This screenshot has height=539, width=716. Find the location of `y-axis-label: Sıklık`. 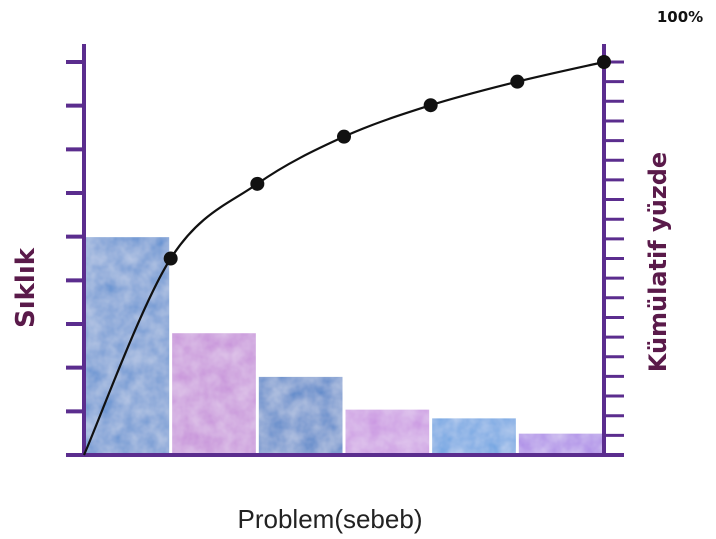

y-axis-label: Sıklık is located at coordinates (26, 287).